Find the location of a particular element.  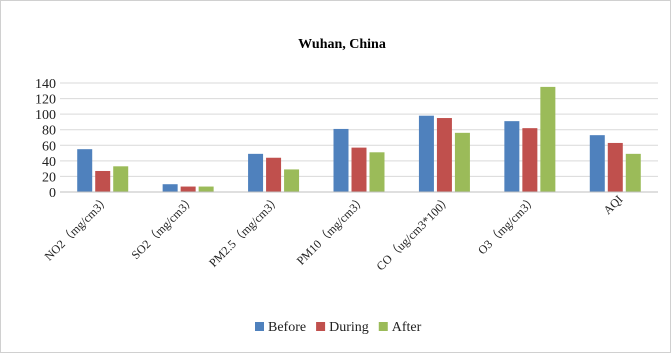

x-category-label: SO2（mg/cm3） is located at coordinates (163, 227).